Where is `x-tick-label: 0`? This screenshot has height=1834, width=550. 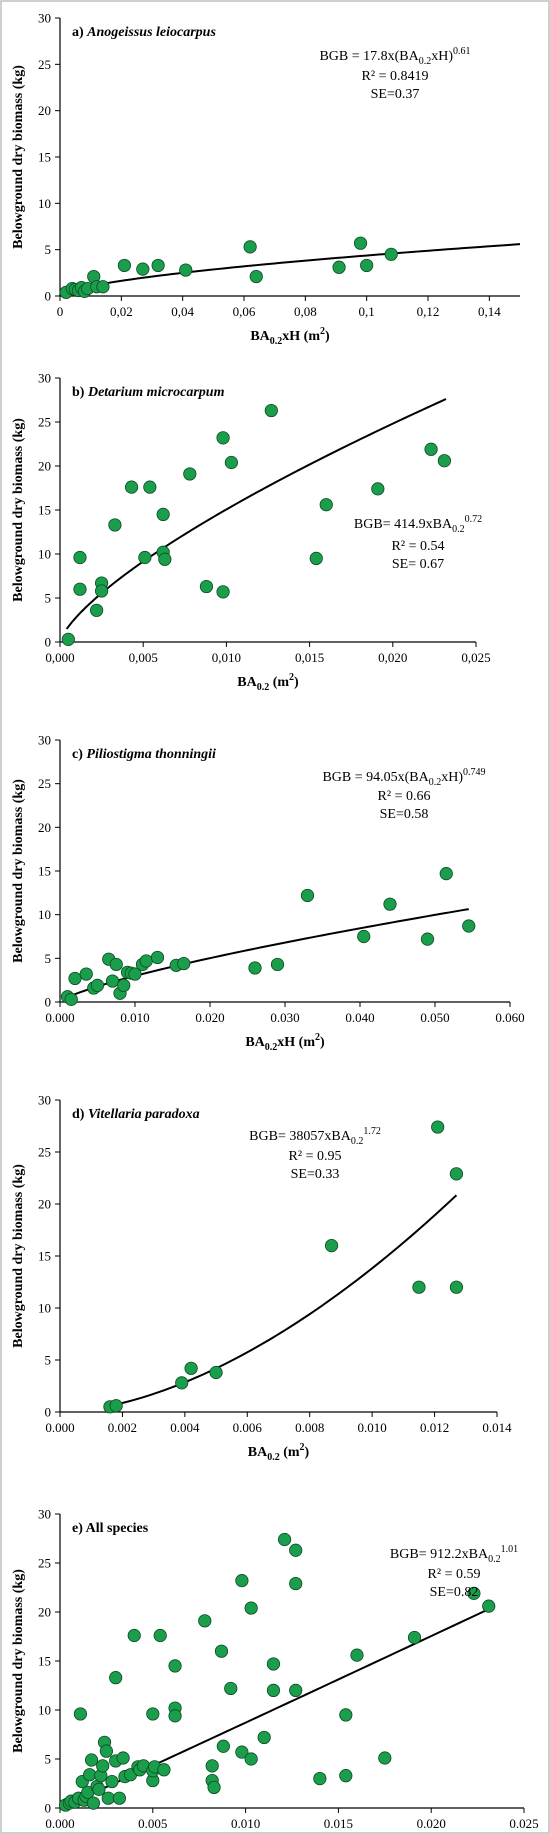
x-tick-label: 0 is located at coordinates (60, 311).